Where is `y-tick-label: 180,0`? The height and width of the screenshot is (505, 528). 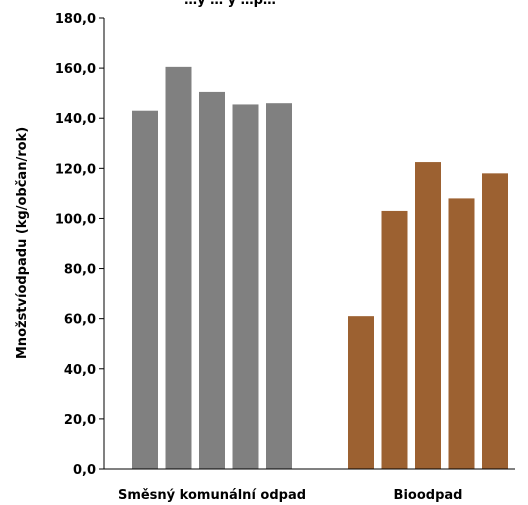 y-tick-label: 180,0 is located at coordinates (75, 19).